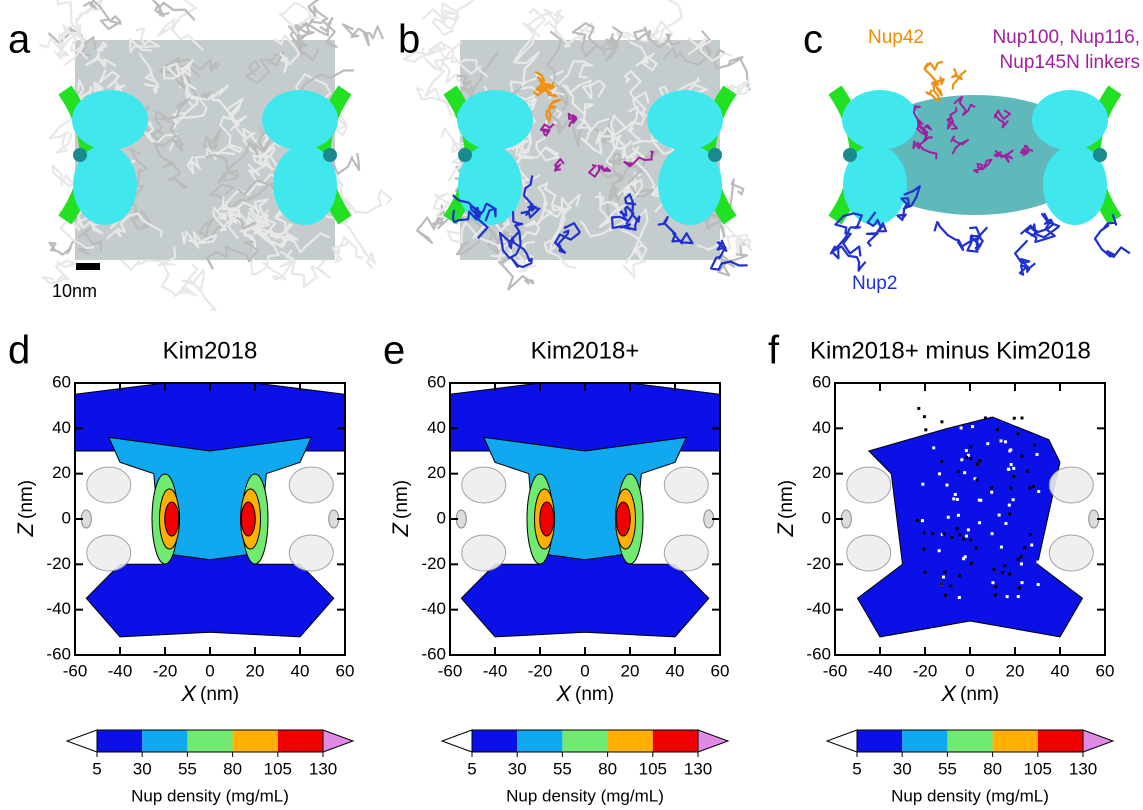 The image size is (1143, 810). Describe the element at coordinates (436, 427) in the screenshot. I see `y-tick-label: 40` at that location.